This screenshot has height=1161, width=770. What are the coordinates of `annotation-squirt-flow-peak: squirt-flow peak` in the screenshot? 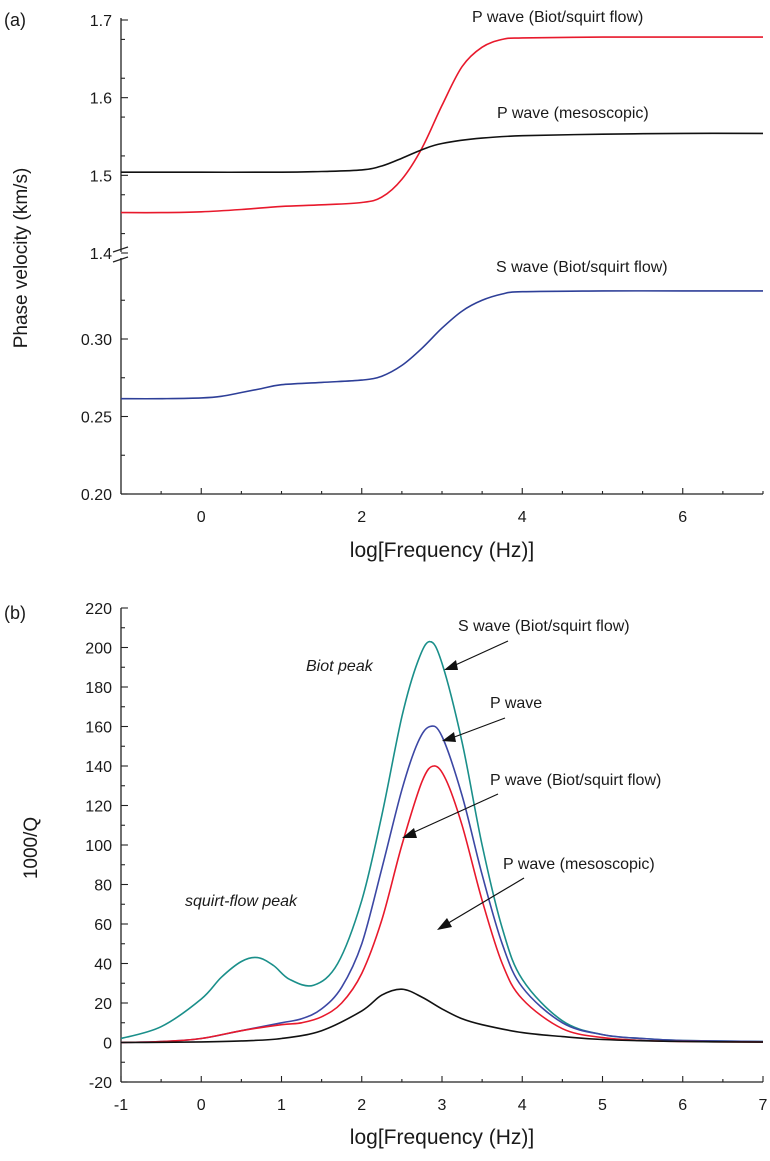 It's located at (241, 901).